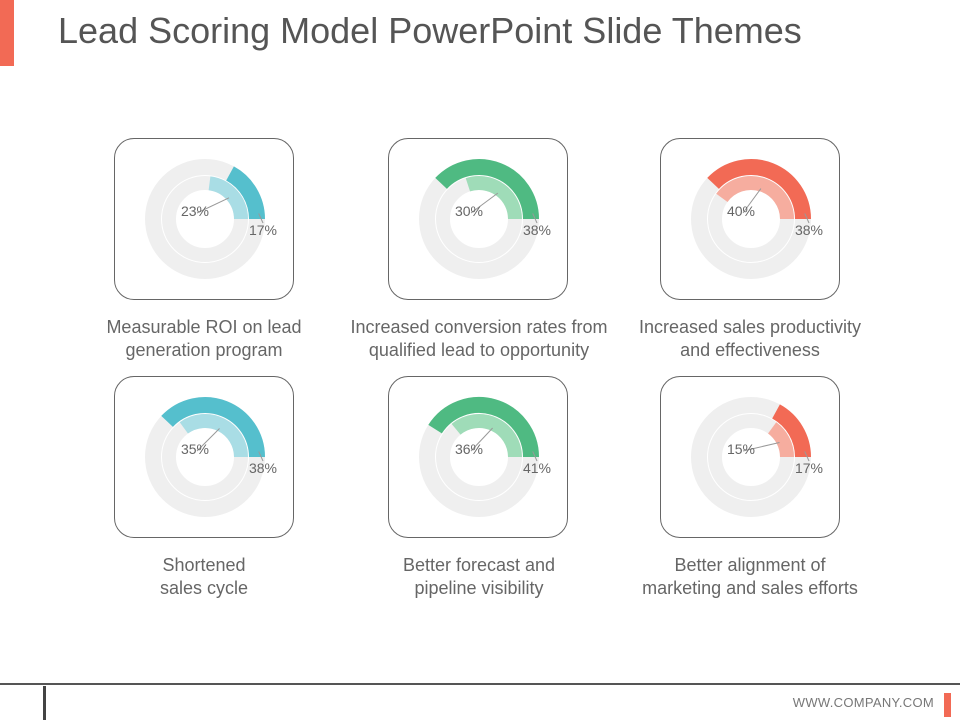 Image resolution: width=960 pixels, height=720 pixels. I want to click on footer-website: WWW.COMPANY.COM, so click(863, 702).